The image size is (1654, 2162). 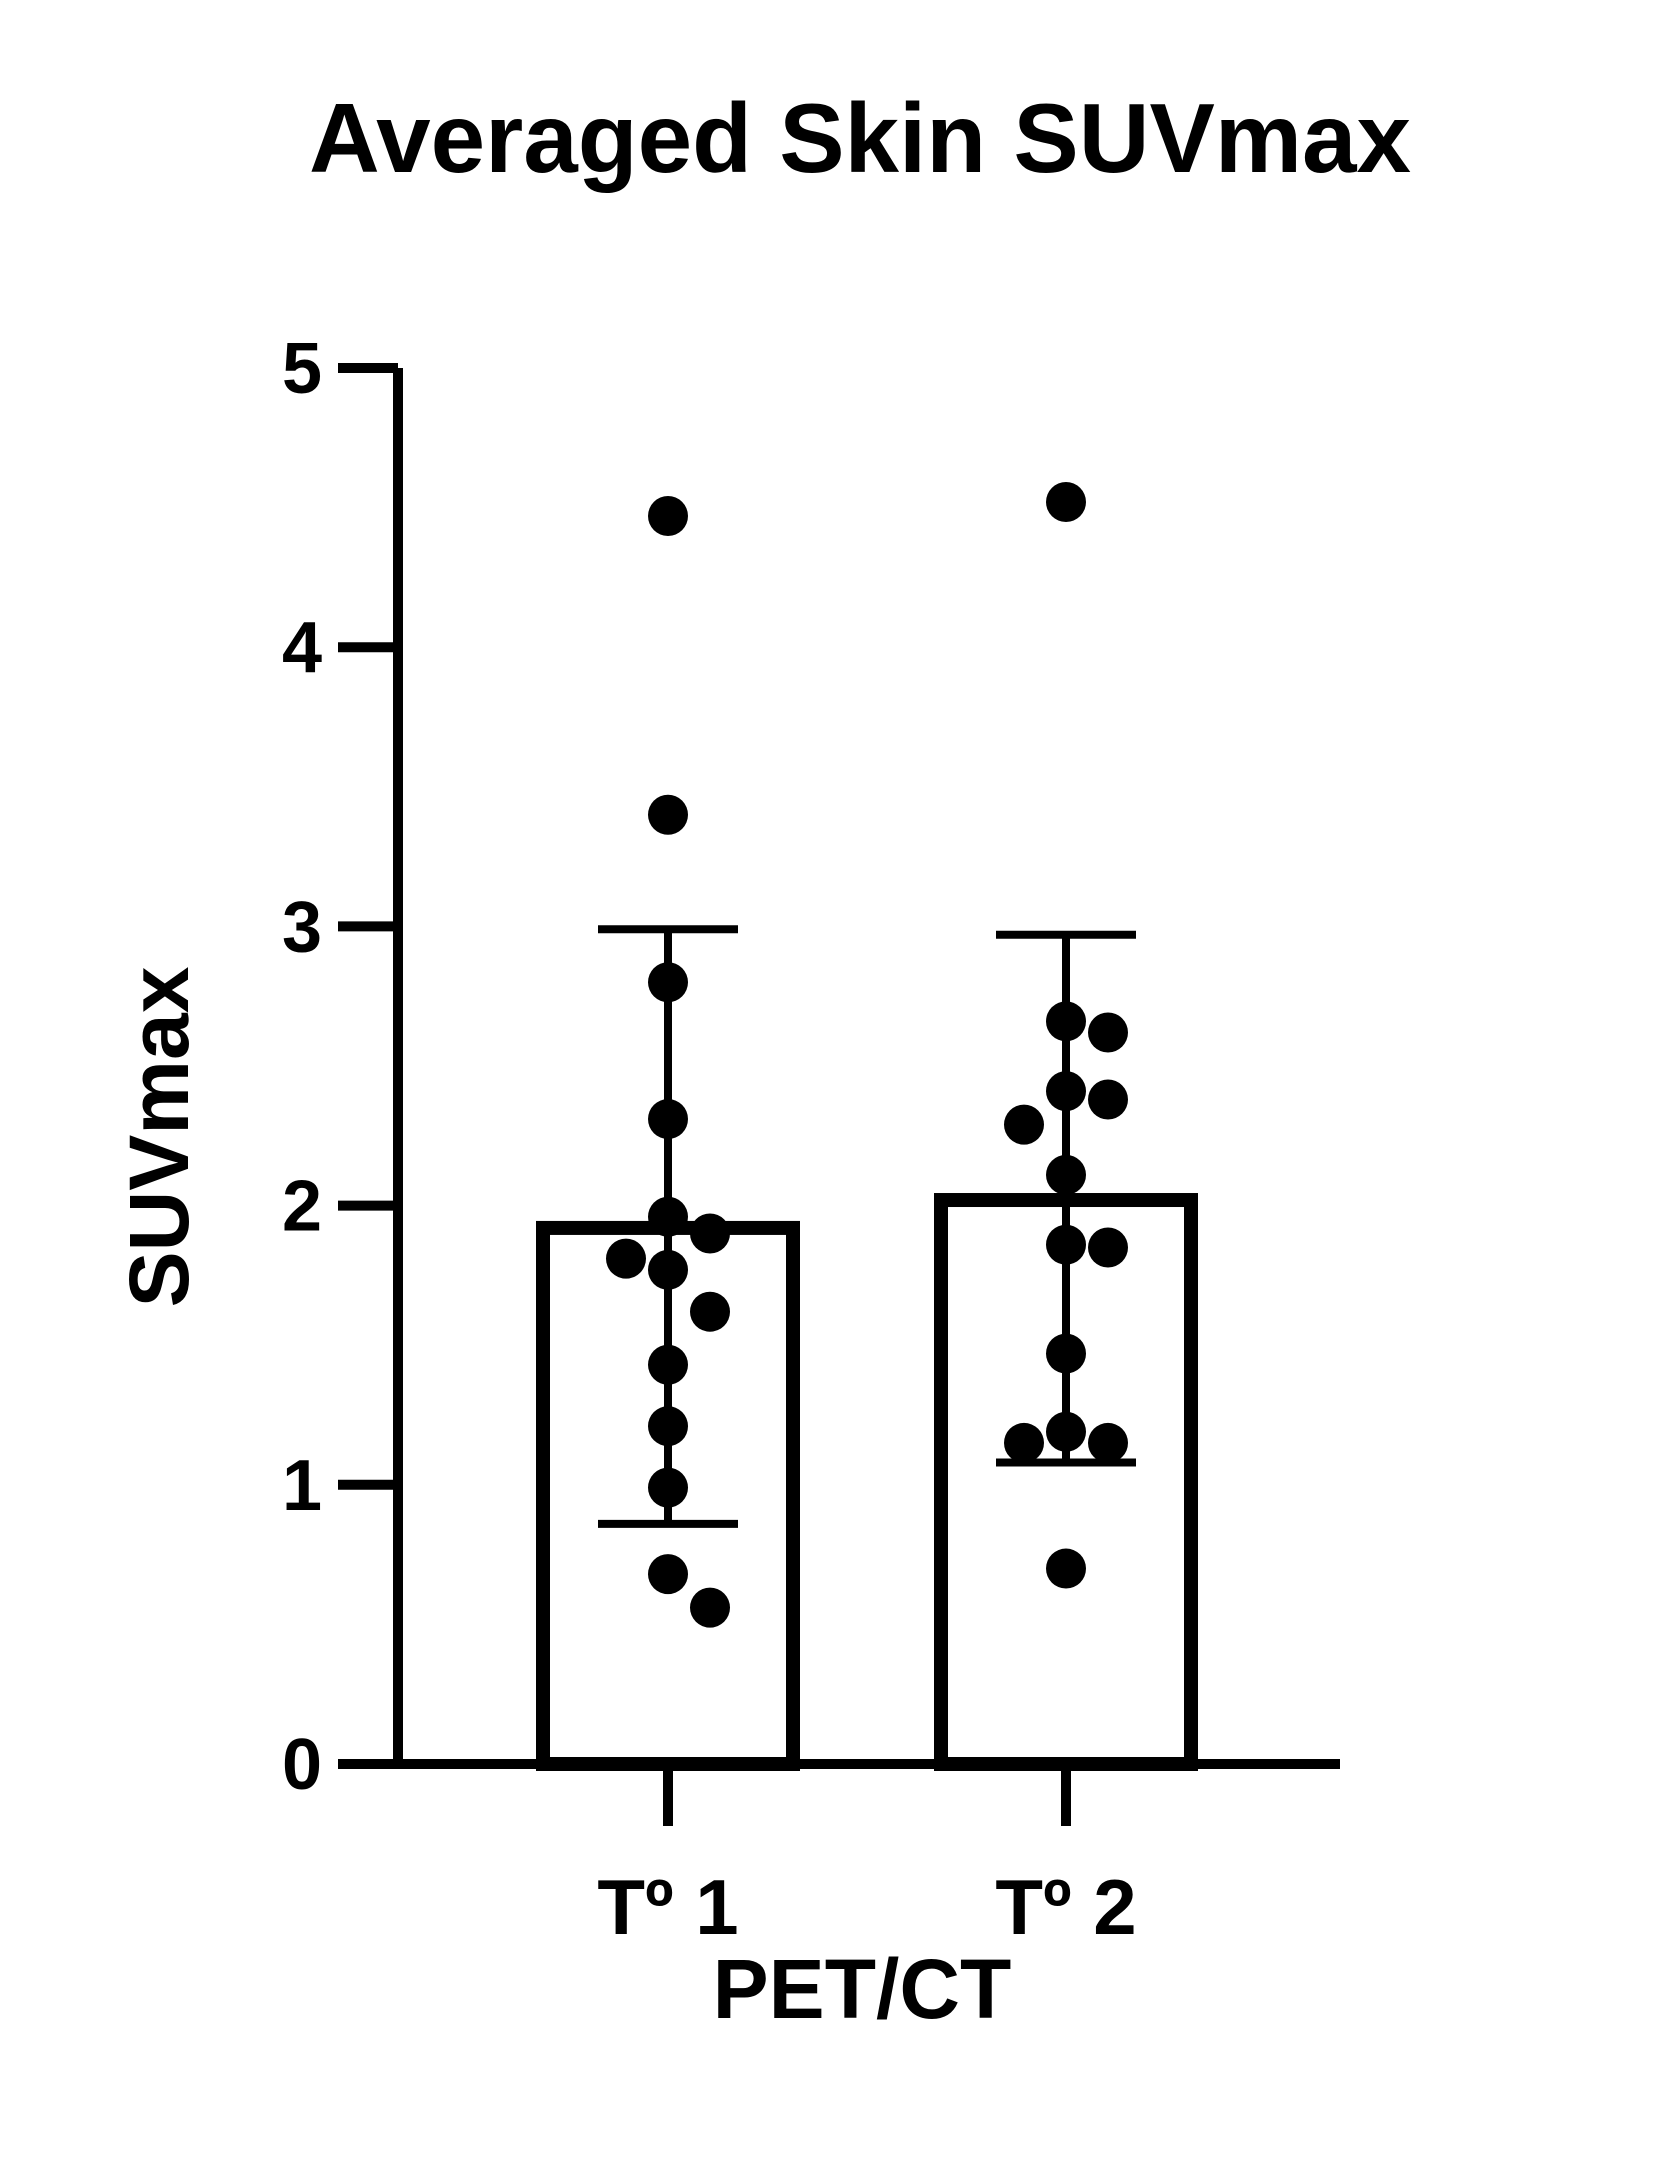 What do you see at coordinates (302, 1765) in the screenshot?
I see `y-tick-label-0: 0` at bounding box center [302, 1765].